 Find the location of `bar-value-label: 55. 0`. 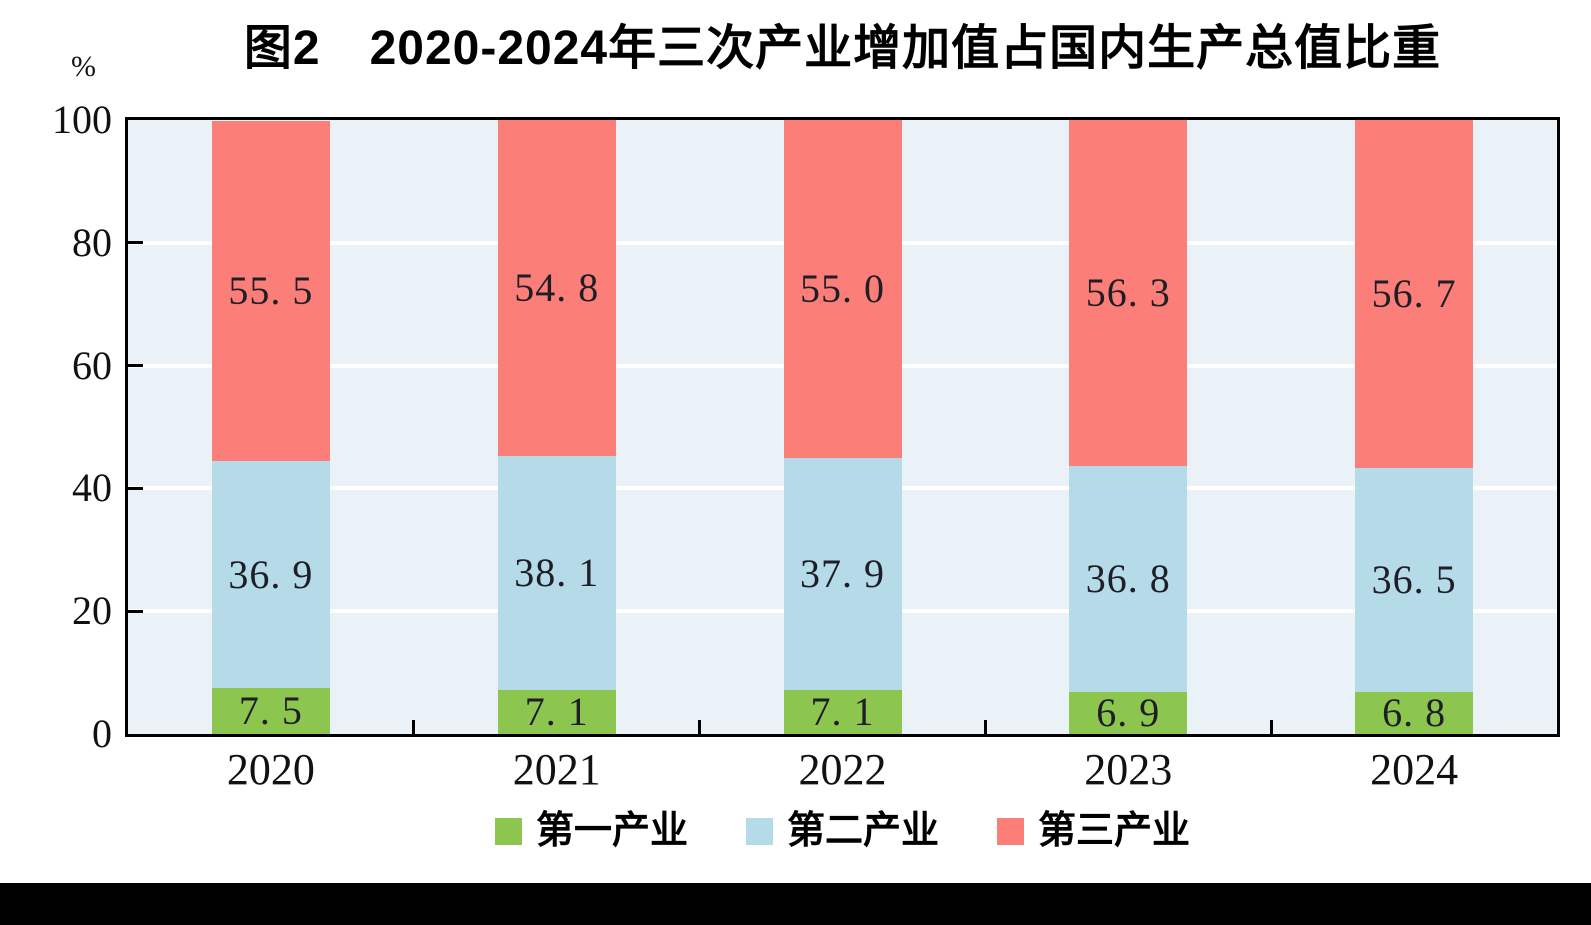

bar-value-label: 55. 0 is located at coordinates (842, 288).